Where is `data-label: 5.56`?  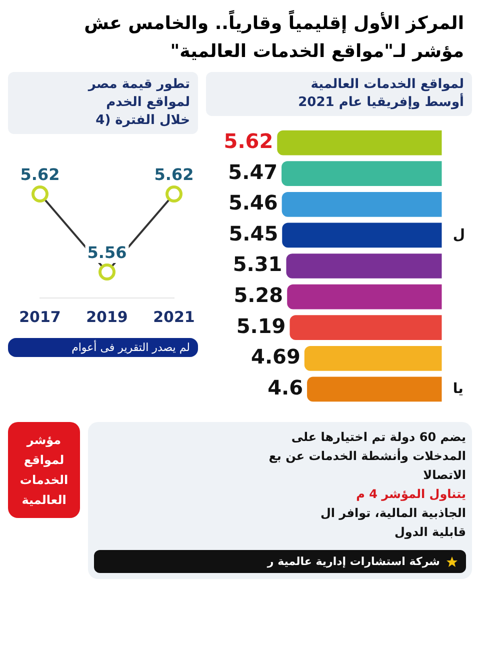
data-label: 5.56 is located at coordinates (107, 252).